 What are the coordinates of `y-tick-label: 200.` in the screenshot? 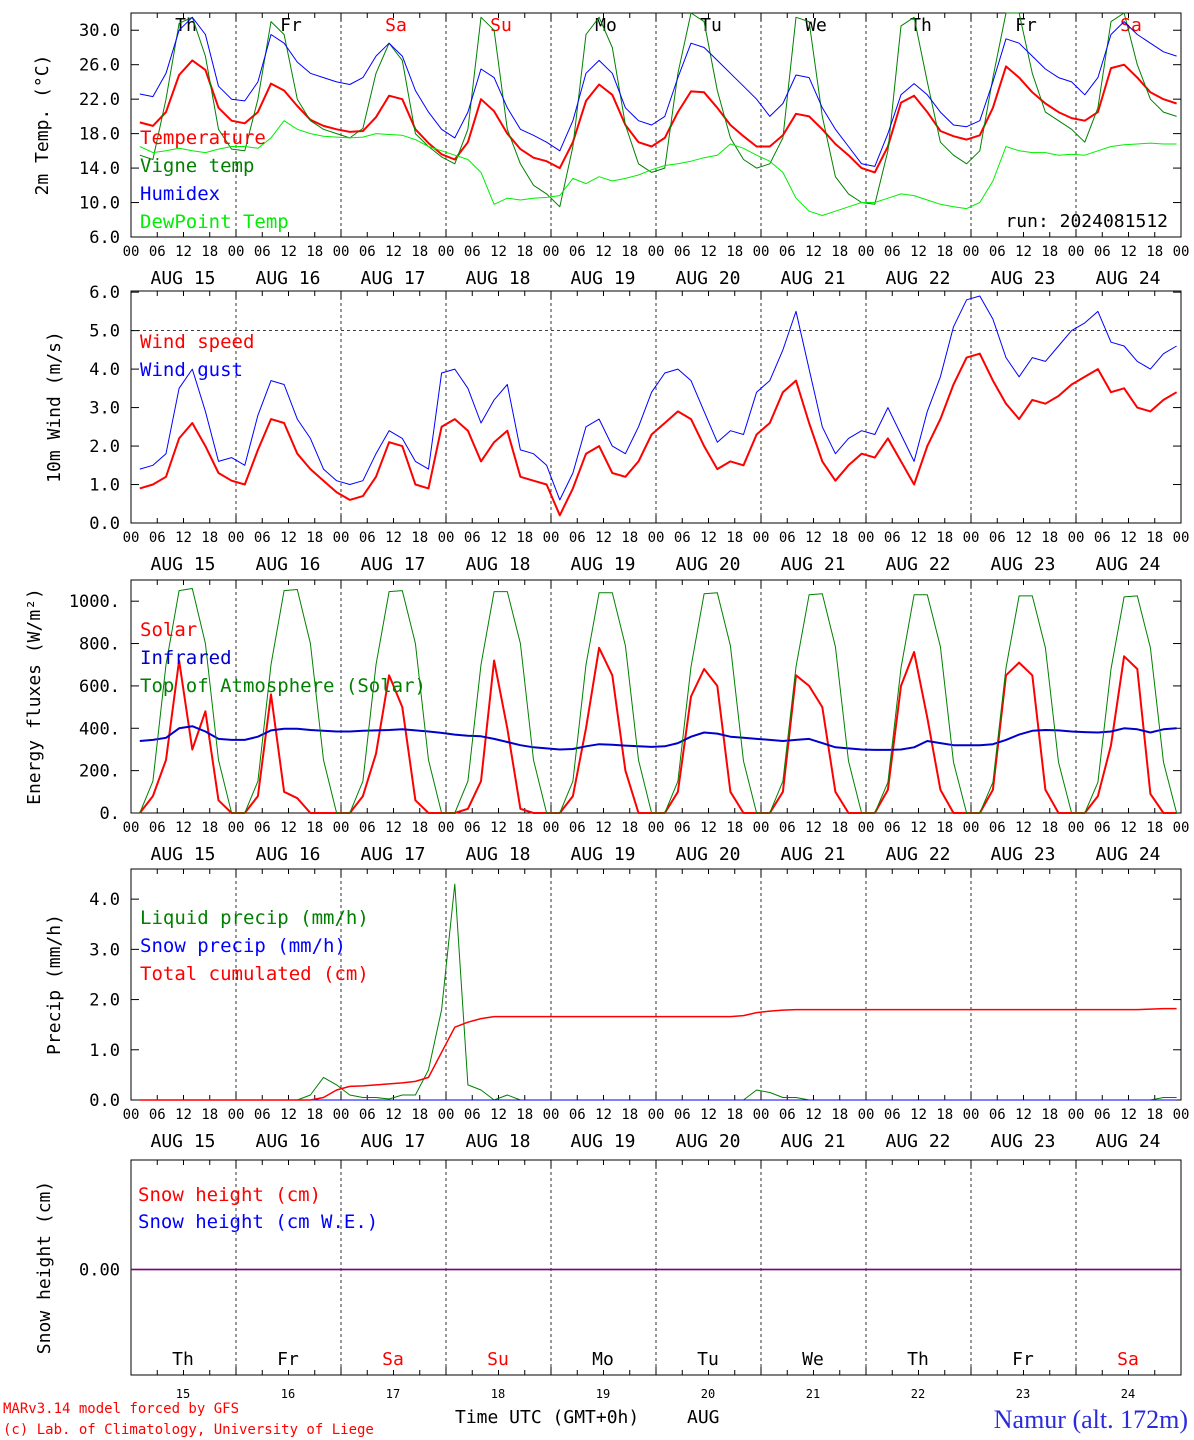 It's located at (99, 772).